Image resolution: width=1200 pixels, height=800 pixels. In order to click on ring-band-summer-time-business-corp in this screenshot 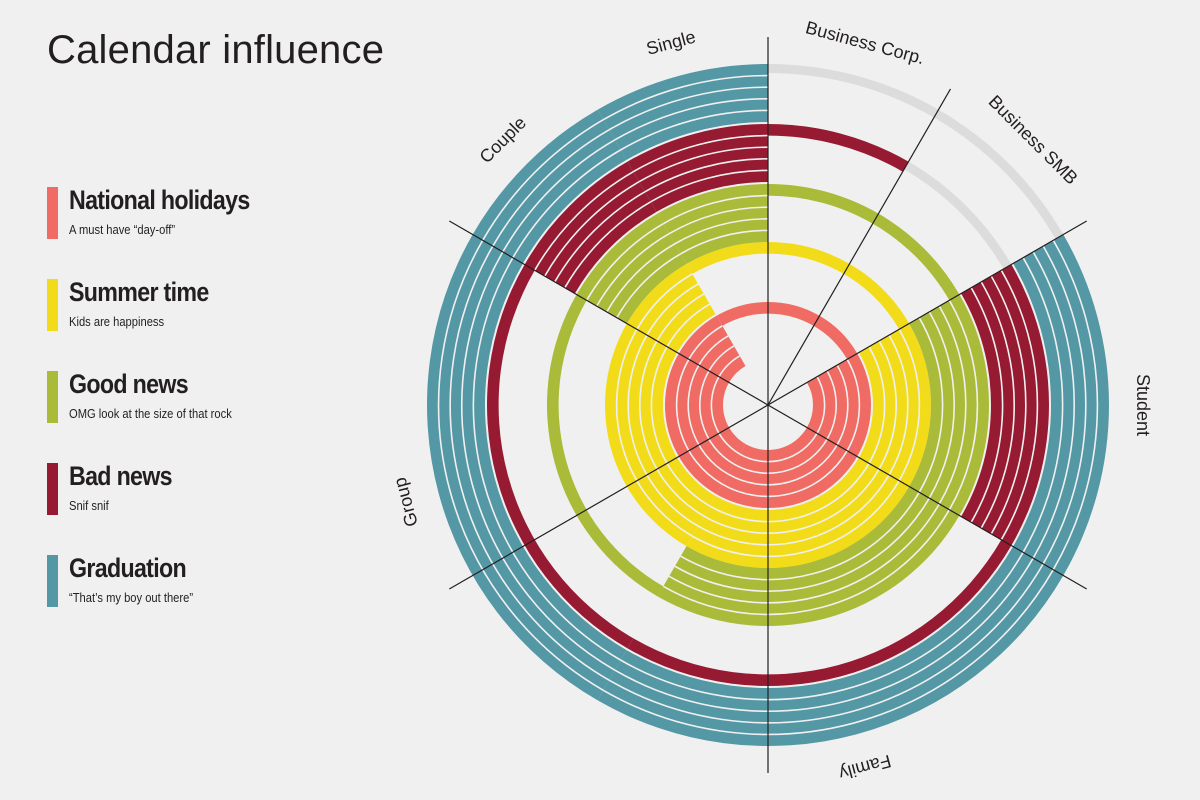, I will do `click(809, 258)`.